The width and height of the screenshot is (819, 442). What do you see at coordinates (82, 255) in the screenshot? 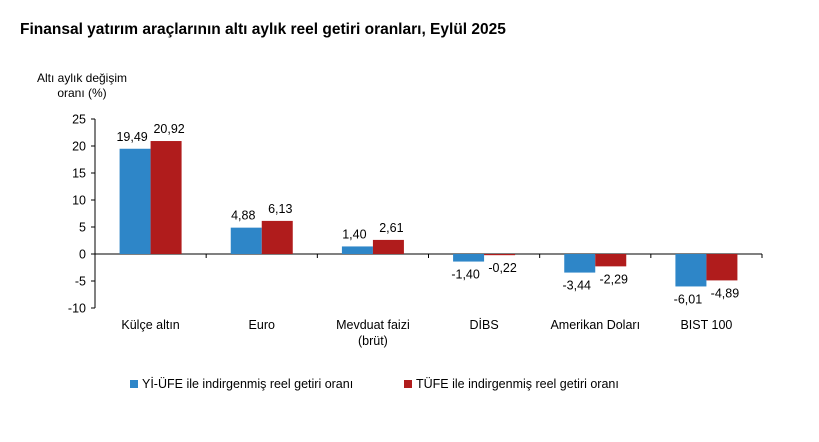
I see `y-tick-label: 0` at bounding box center [82, 255].